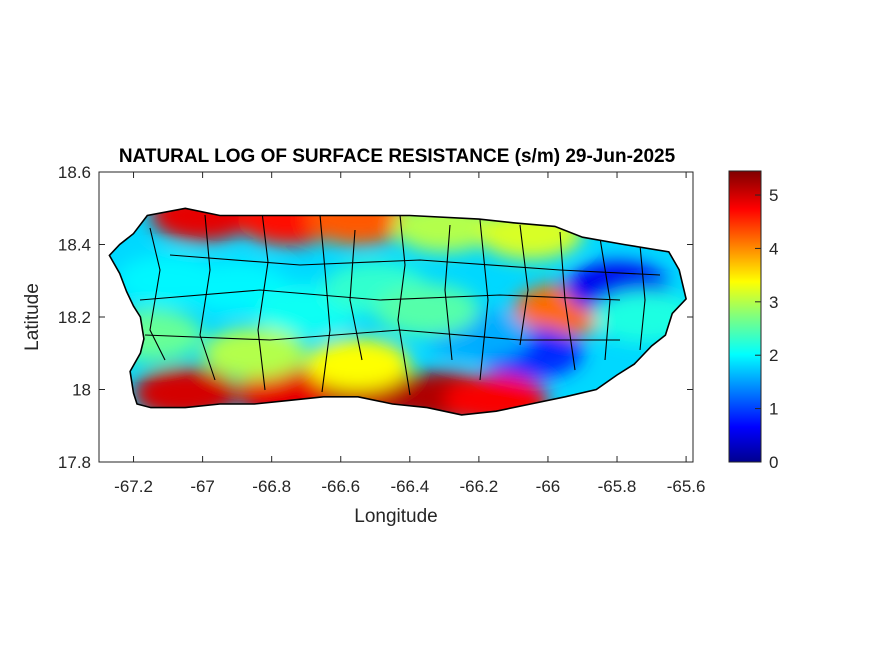 The image size is (875, 656). I want to click on y-tick-label: 18.6, so click(74, 172).